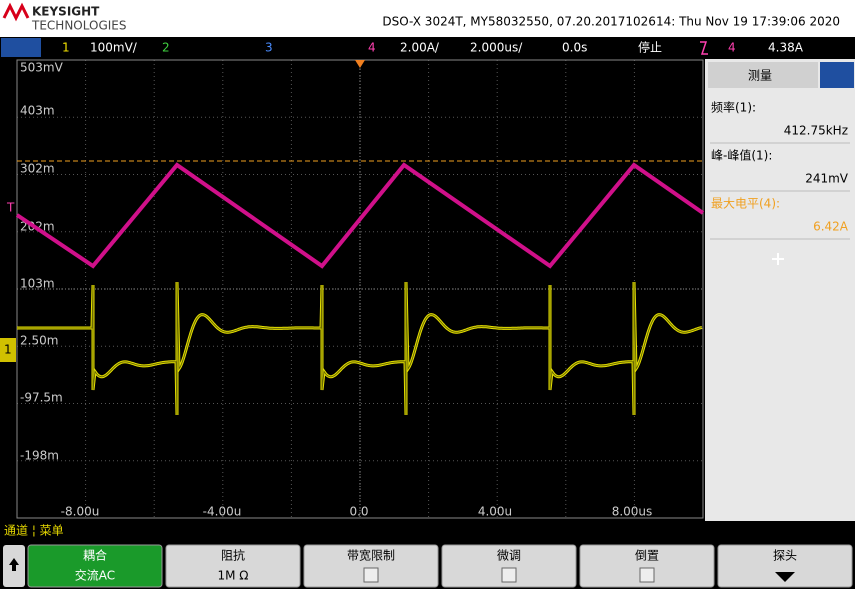  What do you see at coordinates (827, 179) in the screenshot?
I see `measure-value: 241mV` at bounding box center [827, 179].